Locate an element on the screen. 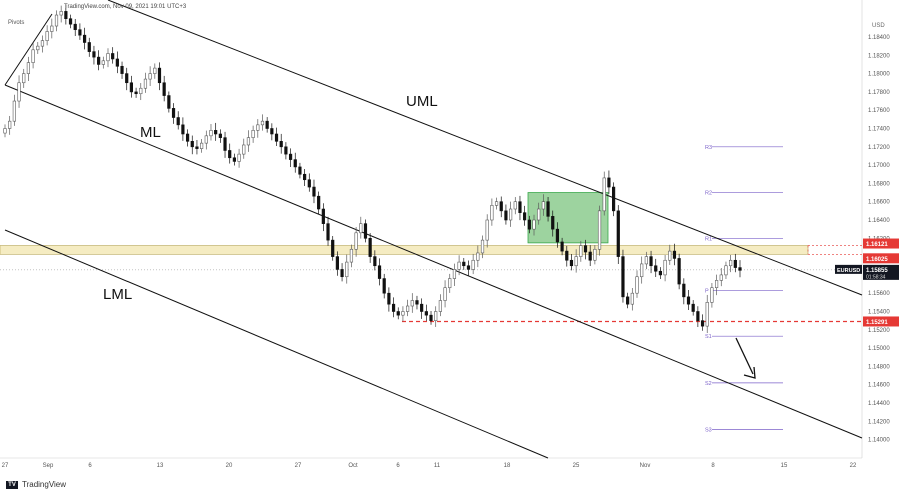  price-tag-resistance-upper-value: 1.16121 is located at coordinates (877, 245).